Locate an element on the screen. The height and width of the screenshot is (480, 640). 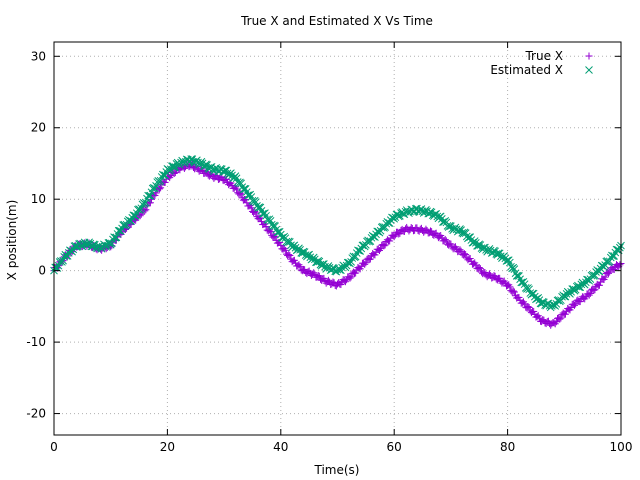
legend-marker-estimated-x is located at coordinates (589, 70).